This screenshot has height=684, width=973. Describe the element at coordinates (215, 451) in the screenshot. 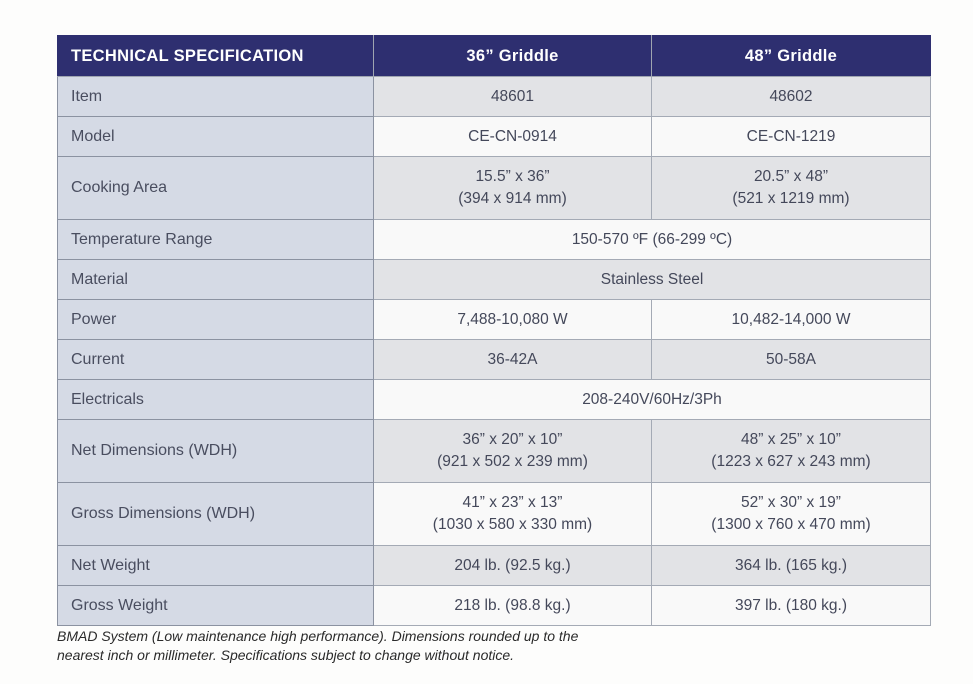

I see `row-label: Net Dimensions (WDH)` at that location.